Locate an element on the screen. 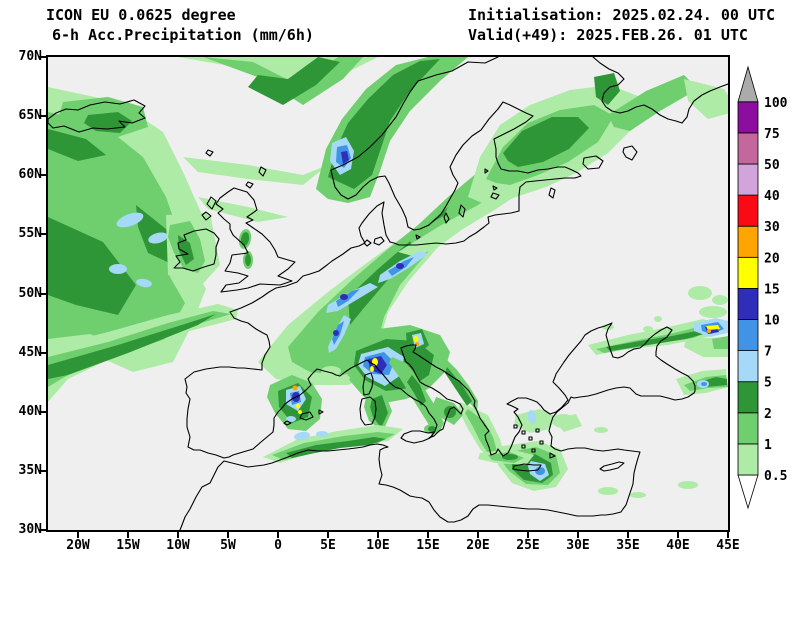  legend-band-7mm is located at coordinates (748, 335).